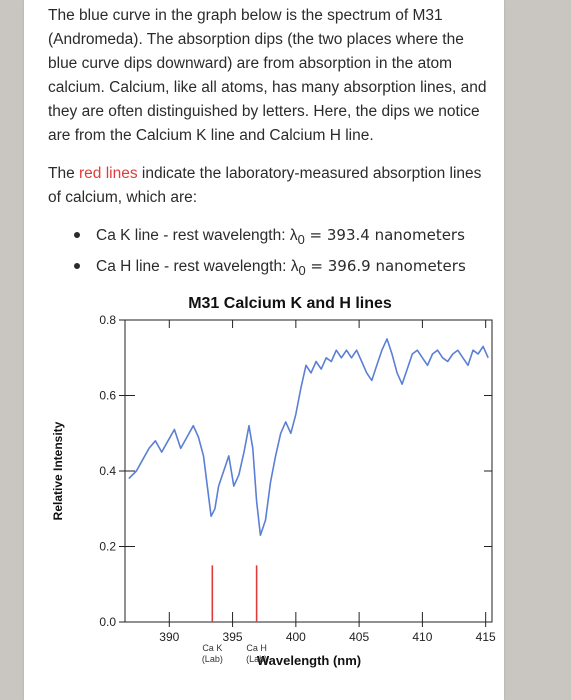 The image size is (571, 700). Describe the element at coordinates (359, 637) in the screenshot. I see `x-tick-label-3: 405` at that location.